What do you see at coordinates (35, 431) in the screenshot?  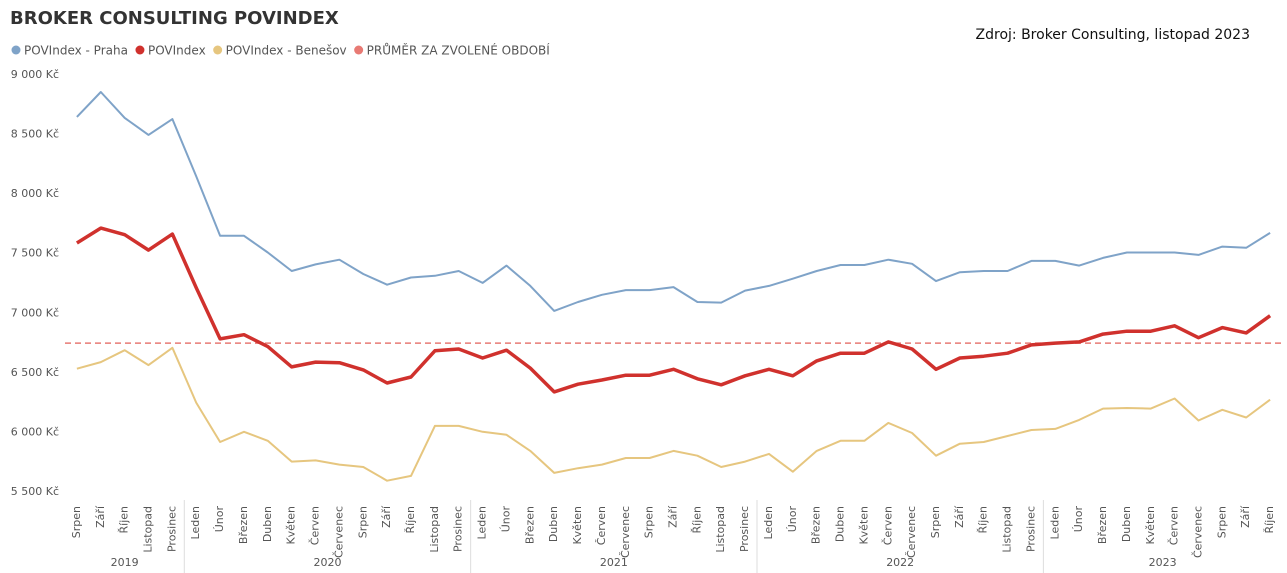 I see `y-tick-label: 6 000 Kč` at bounding box center [35, 431].